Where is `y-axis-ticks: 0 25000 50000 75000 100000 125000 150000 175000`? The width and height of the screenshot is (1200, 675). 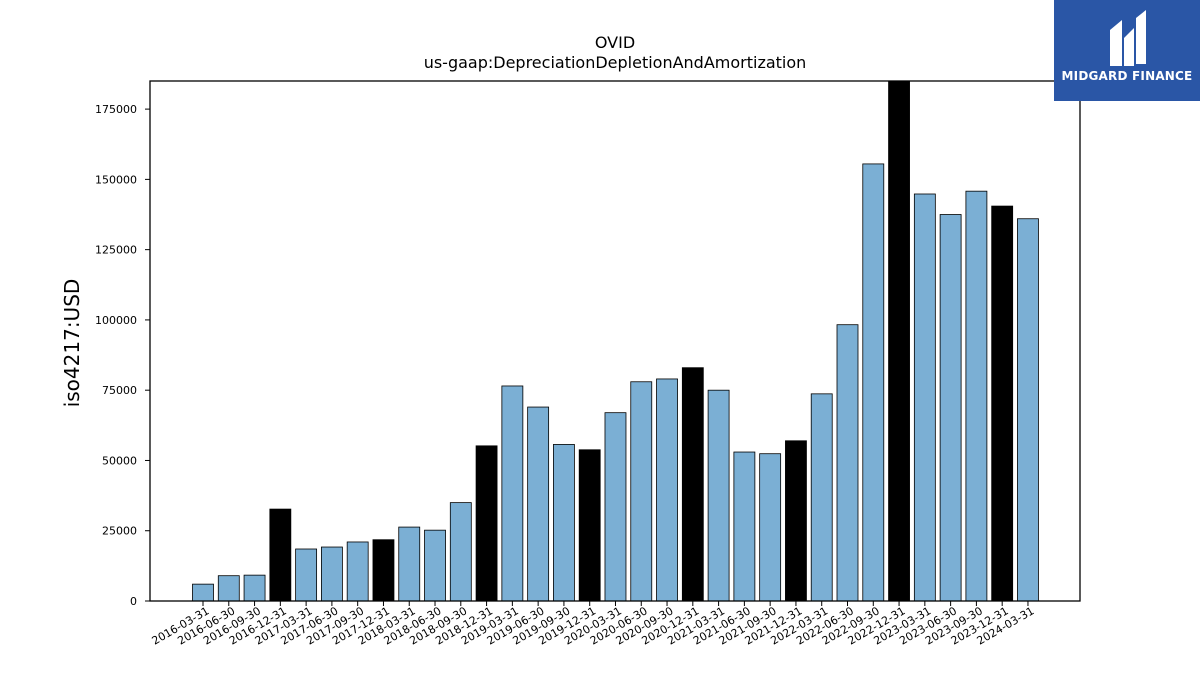 y-axis-ticks: 0 25000 50000 75000 100000 125000 150000 175000 is located at coordinates (122, 355).